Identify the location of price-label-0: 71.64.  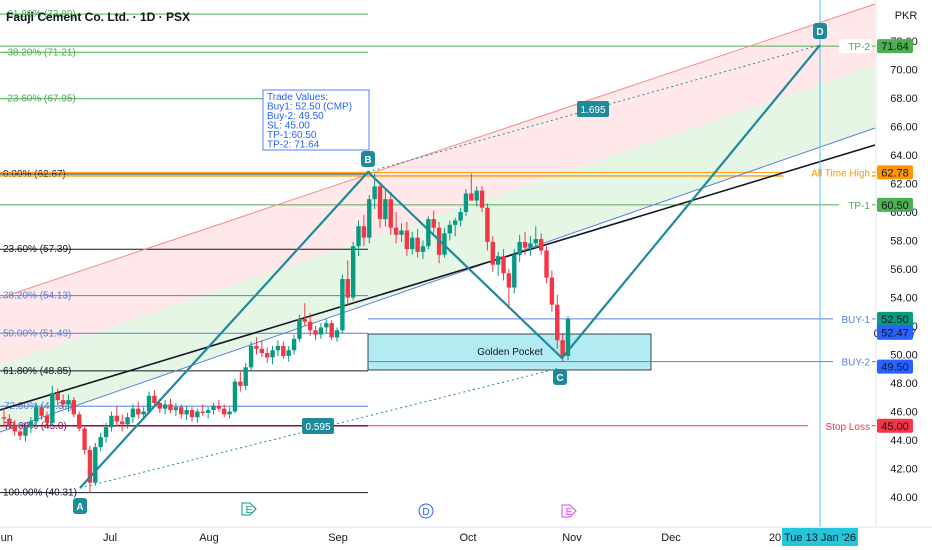
(895, 47).